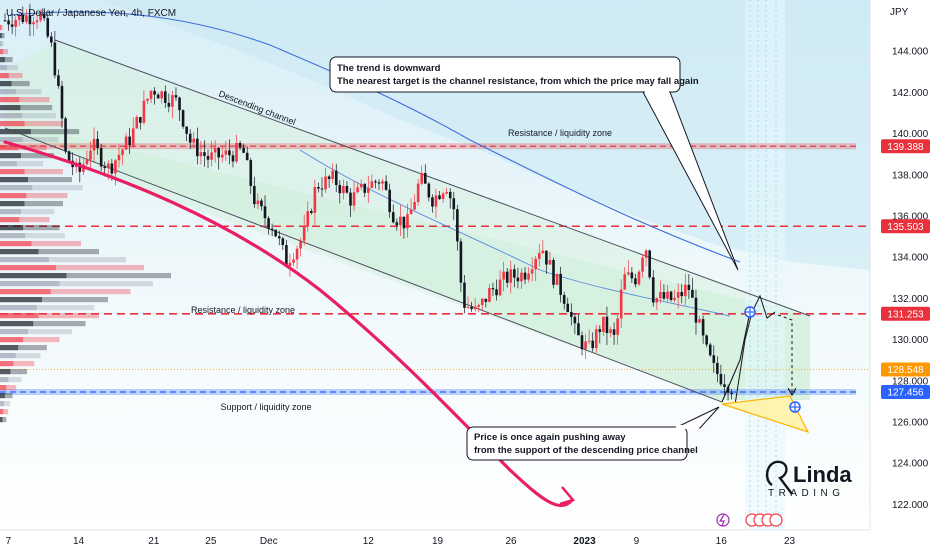 The height and width of the screenshot is (550, 932). I want to click on zone-label-lower: Support / liquidity zone, so click(265, 407).